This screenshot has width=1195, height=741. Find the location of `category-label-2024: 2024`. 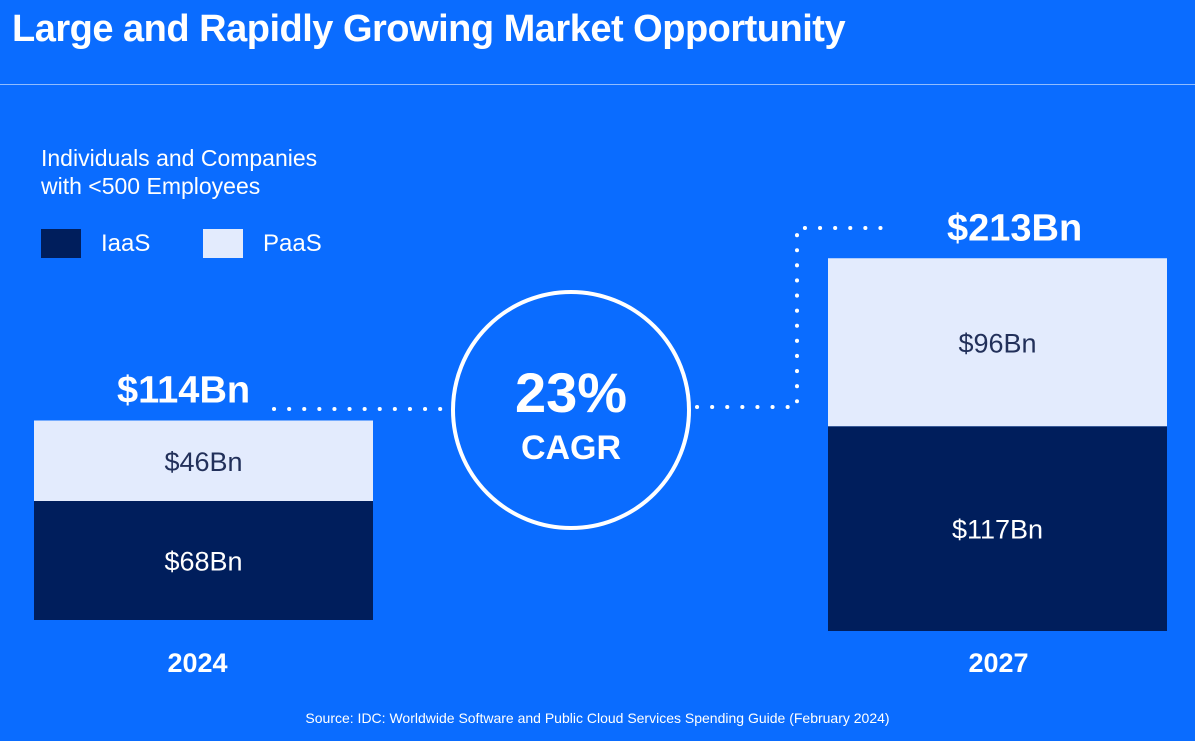

category-label-2024: 2024 is located at coordinates (197, 663).